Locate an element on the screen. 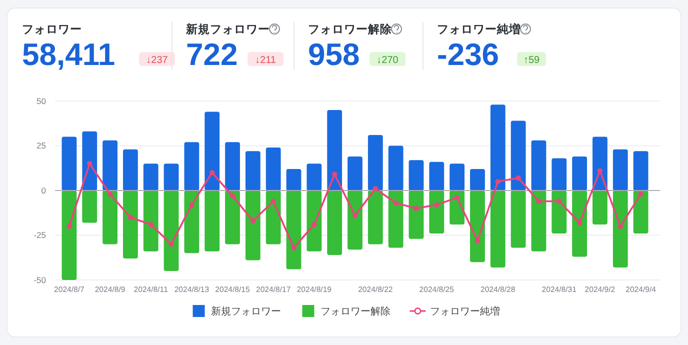 Image resolution: width=688 pixels, height=345 pixels. text: フォロワー純増 is located at coordinates (479, 29).